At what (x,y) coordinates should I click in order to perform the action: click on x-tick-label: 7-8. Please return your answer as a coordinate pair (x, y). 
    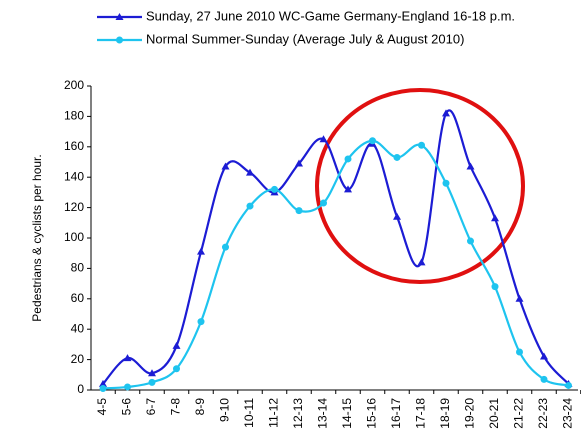
    Looking at the image, I should click on (176, 407).